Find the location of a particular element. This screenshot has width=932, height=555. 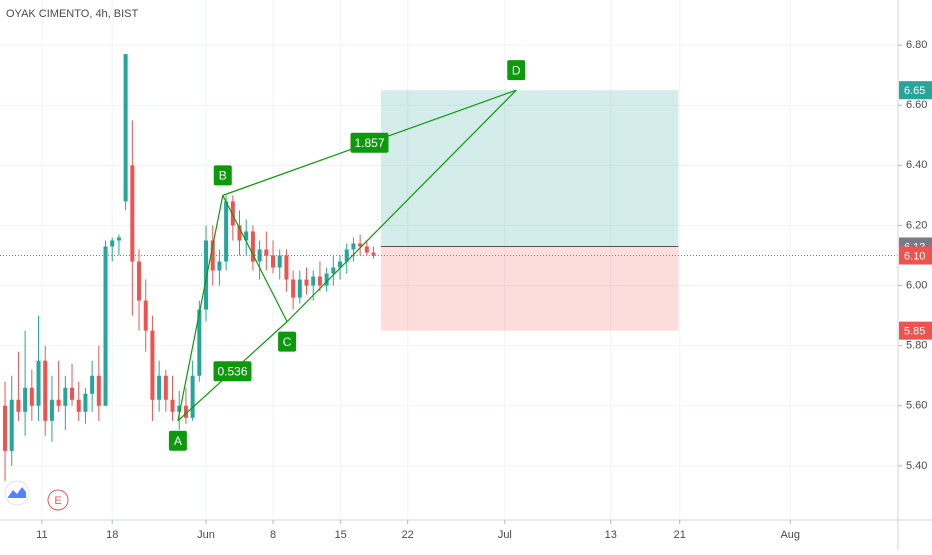

x-tick-label: 8 is located at coordinates (273, 535).